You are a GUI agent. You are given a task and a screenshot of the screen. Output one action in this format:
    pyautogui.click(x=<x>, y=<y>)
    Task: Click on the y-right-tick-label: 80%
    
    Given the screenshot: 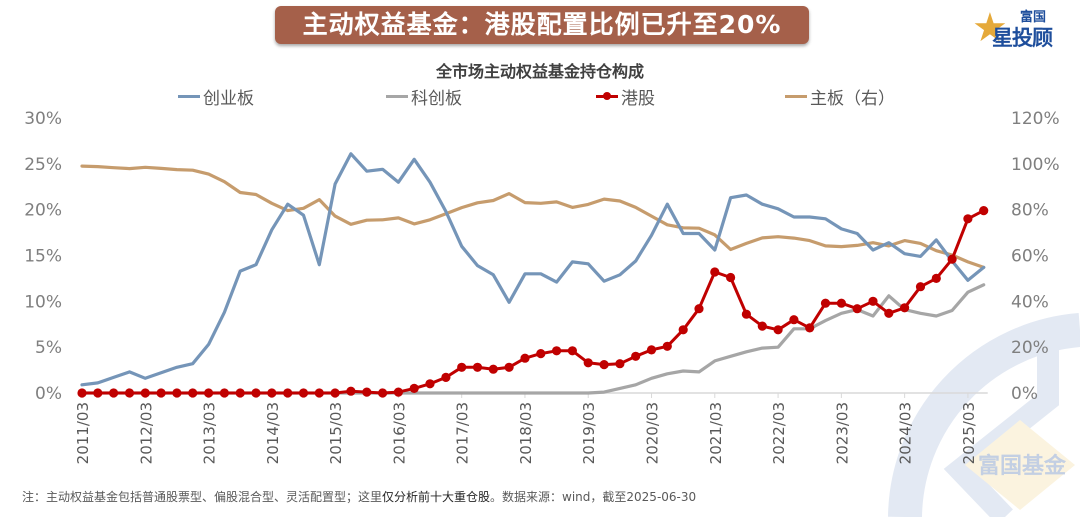 What is the action you would take?
    pyautogui.click(x=1030, y=211)
    